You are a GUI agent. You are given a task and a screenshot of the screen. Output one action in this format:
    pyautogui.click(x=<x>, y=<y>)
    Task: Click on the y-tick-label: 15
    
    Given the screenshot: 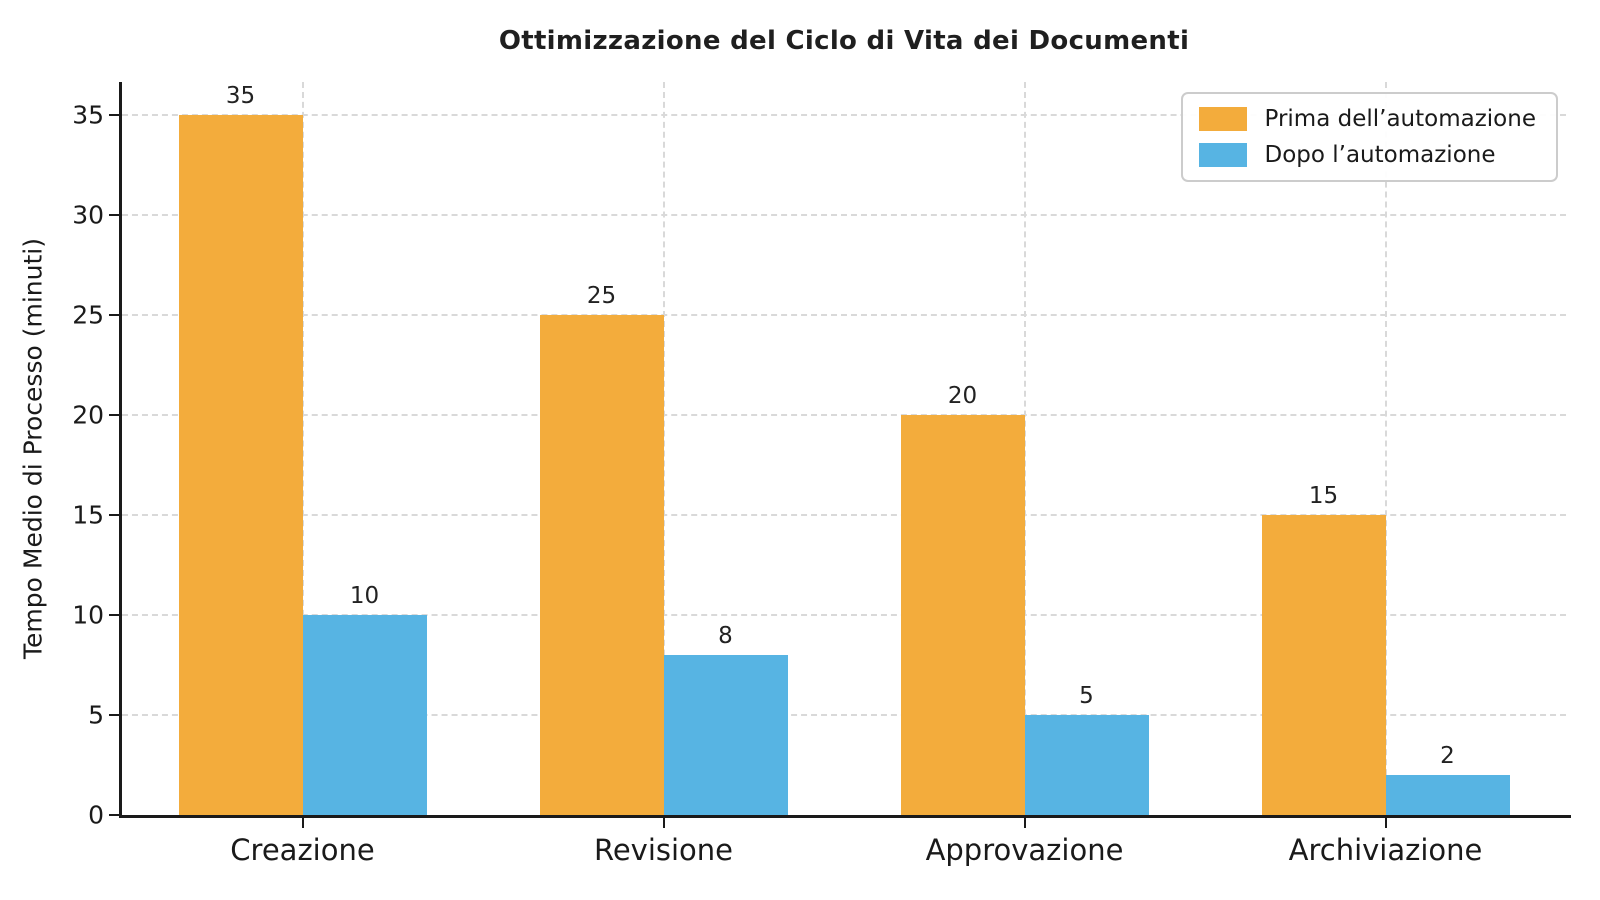 What is the action you would take?
    pyautogui.click(x=88, y=515)
    